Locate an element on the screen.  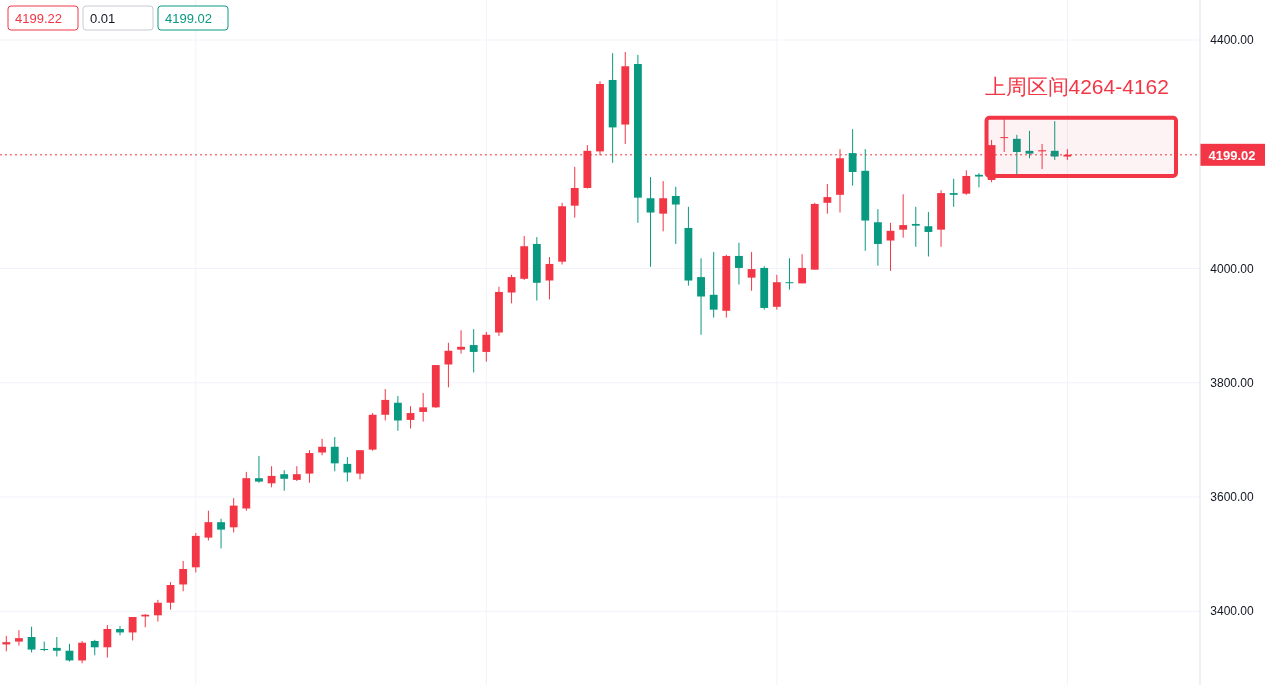
annotation: 4199.22 is located at coordinates (38, 18).